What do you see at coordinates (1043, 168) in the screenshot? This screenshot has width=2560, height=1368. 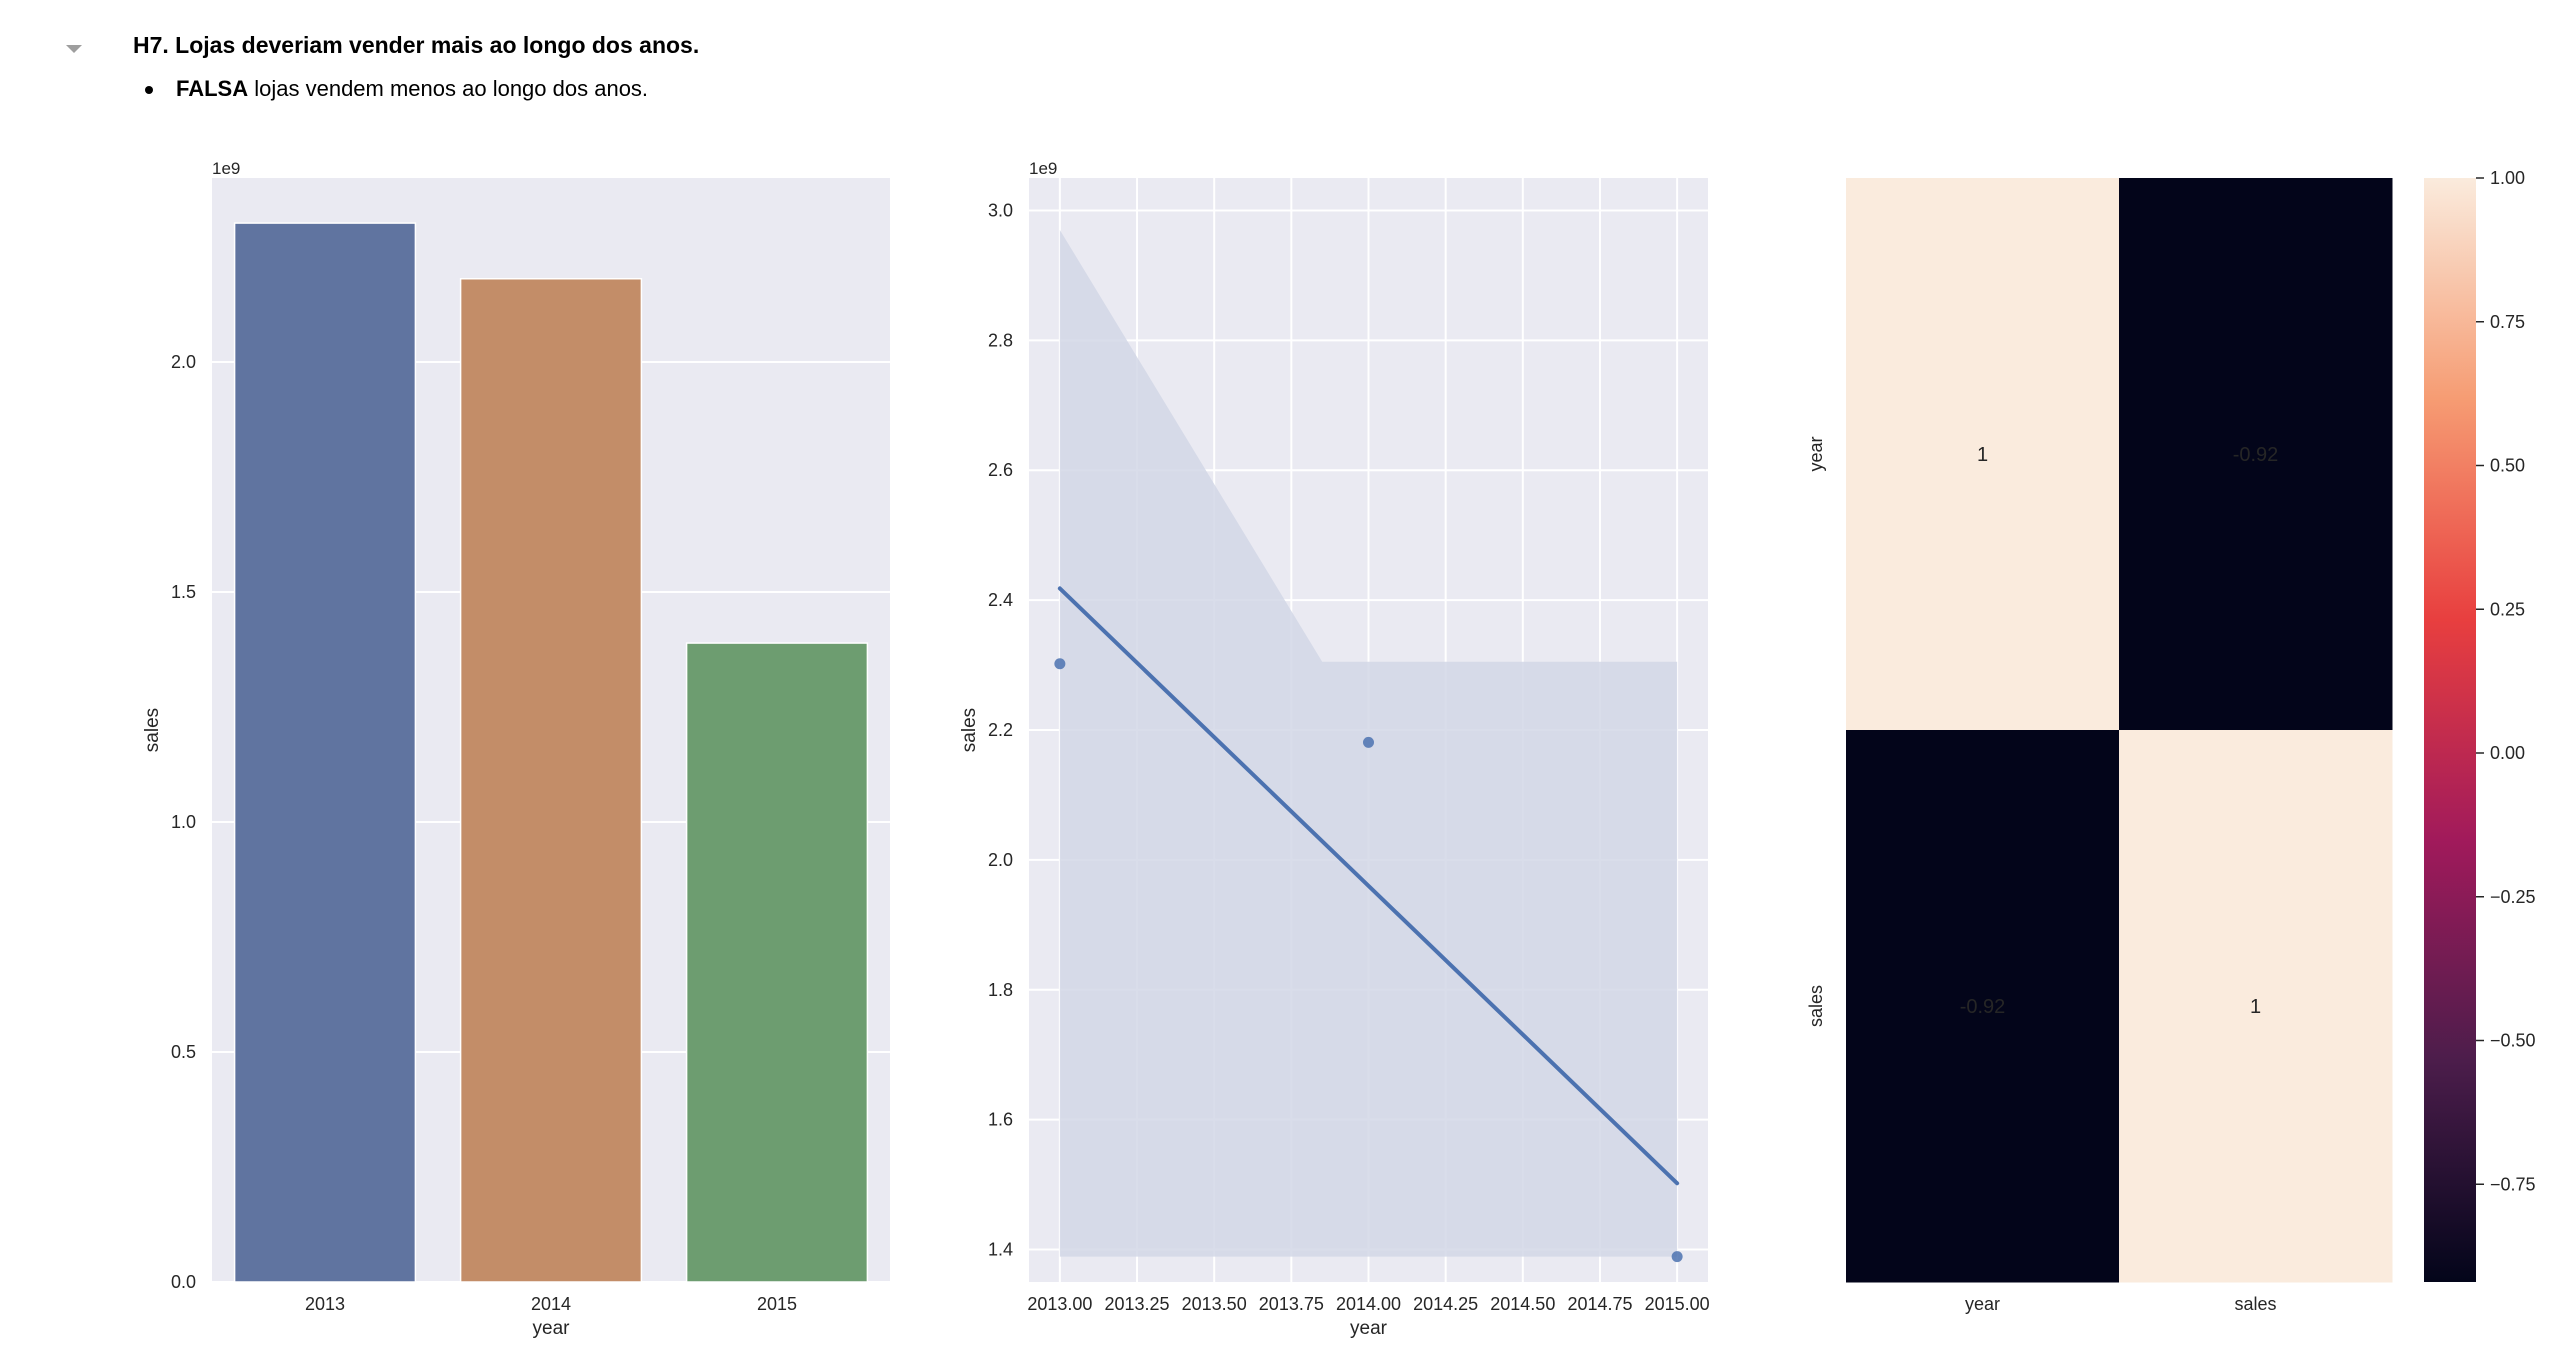 I see `reg-offset-label: 1e9` at bounding box center [1043, 168].